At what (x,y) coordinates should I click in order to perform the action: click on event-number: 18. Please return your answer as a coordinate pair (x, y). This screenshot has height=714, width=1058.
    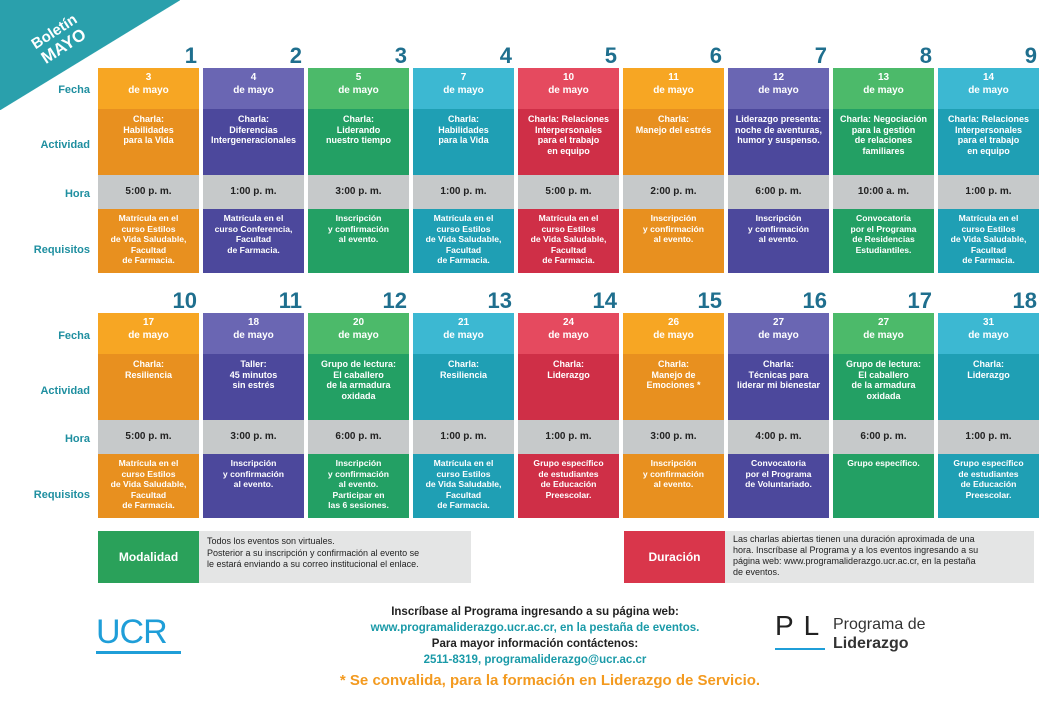
    Looking at the image, I should click on (1024, 300).